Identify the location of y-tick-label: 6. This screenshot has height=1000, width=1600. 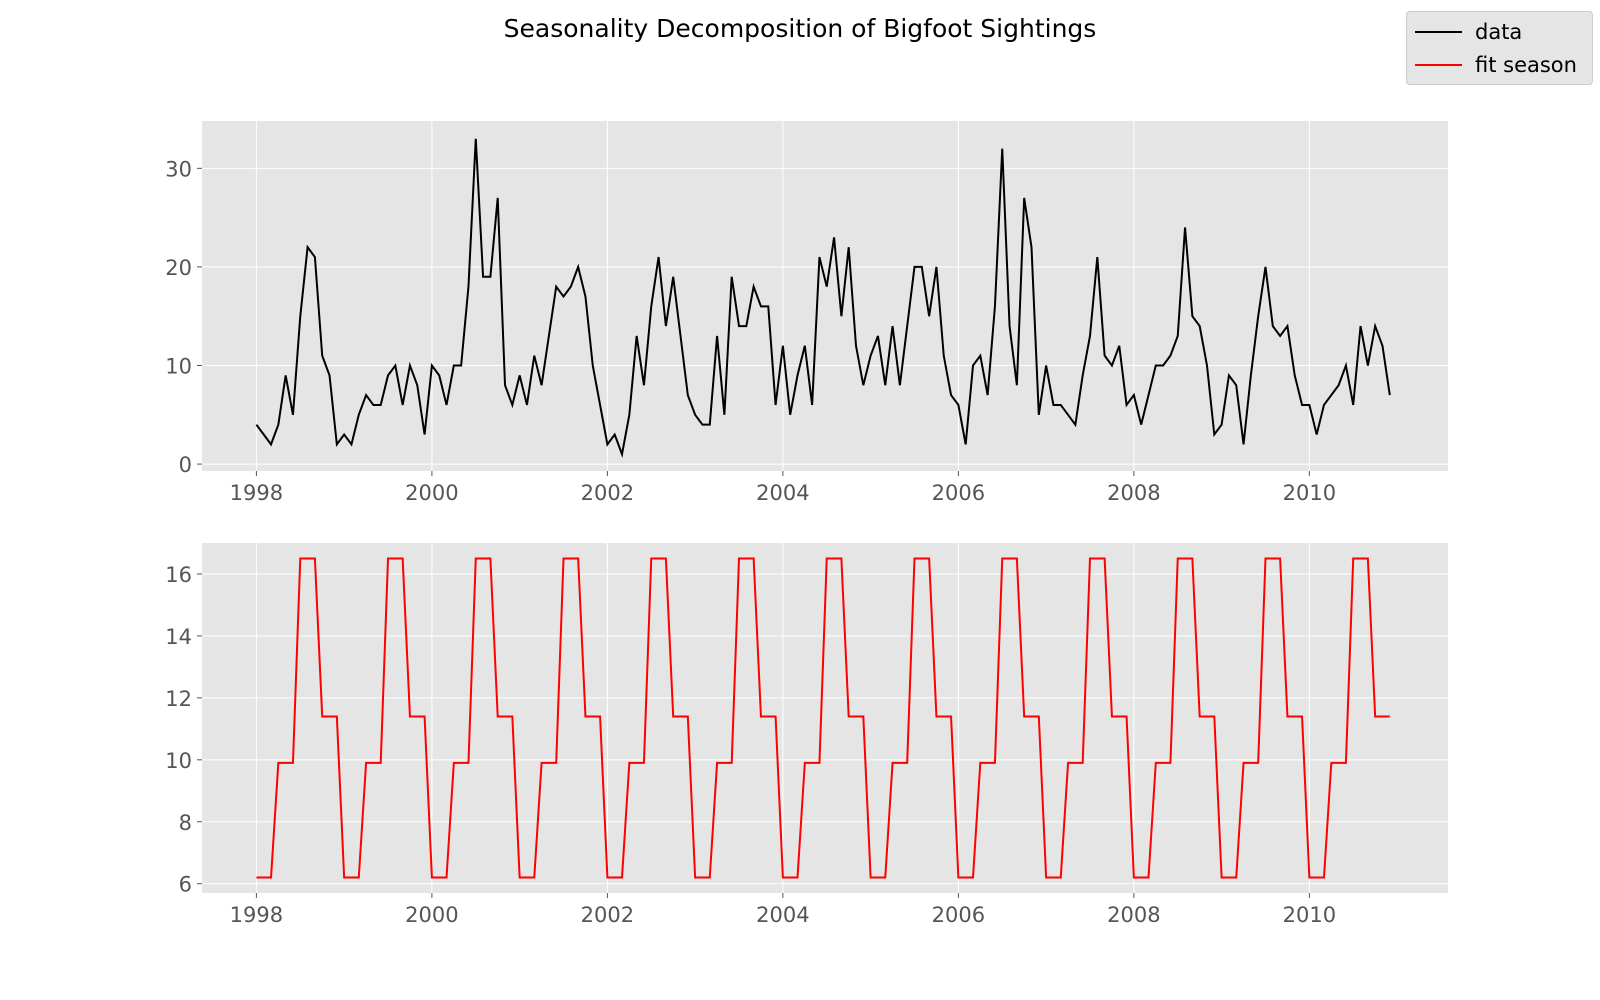
(185, 885).